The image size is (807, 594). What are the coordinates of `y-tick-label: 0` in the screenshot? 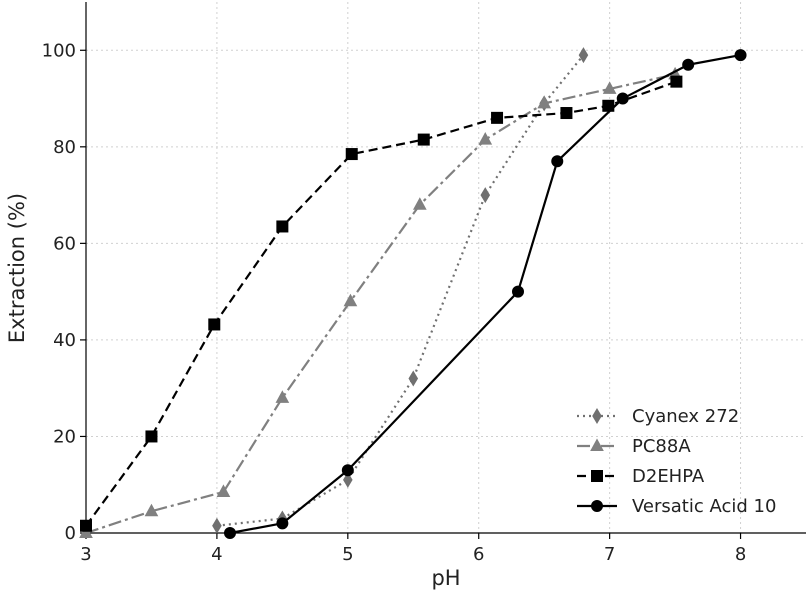 It's located at (70, 533).